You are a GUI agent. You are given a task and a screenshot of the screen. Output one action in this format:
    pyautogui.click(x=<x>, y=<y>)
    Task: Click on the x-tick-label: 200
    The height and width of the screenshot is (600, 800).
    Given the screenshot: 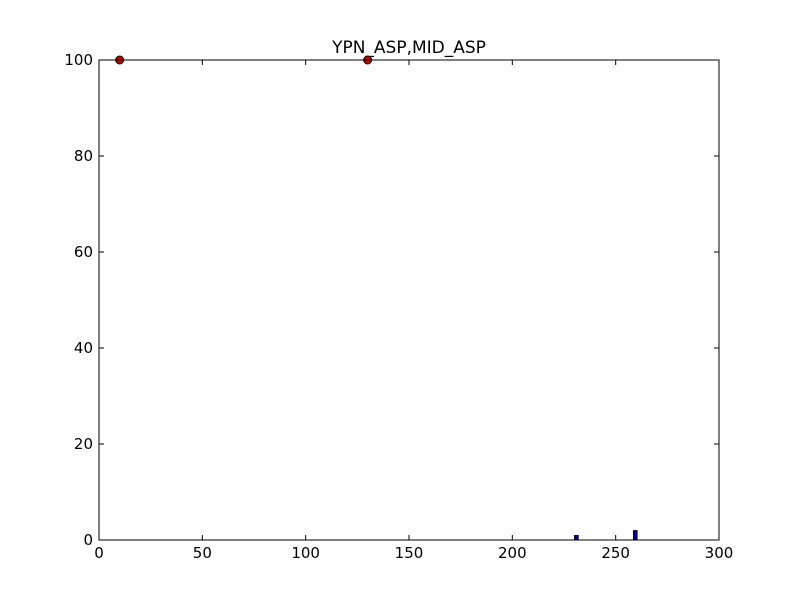 What is the action you would take?
    pyautogui.click(x=512, y=553)
    